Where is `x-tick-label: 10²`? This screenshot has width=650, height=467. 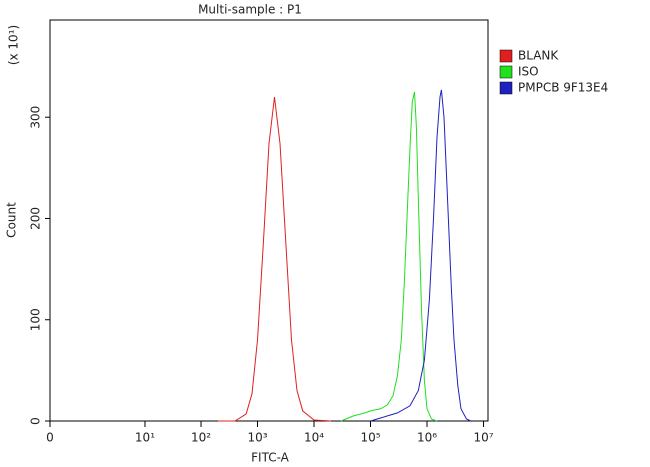 x-tick-label: 10² is located at coordinates (201, 438).